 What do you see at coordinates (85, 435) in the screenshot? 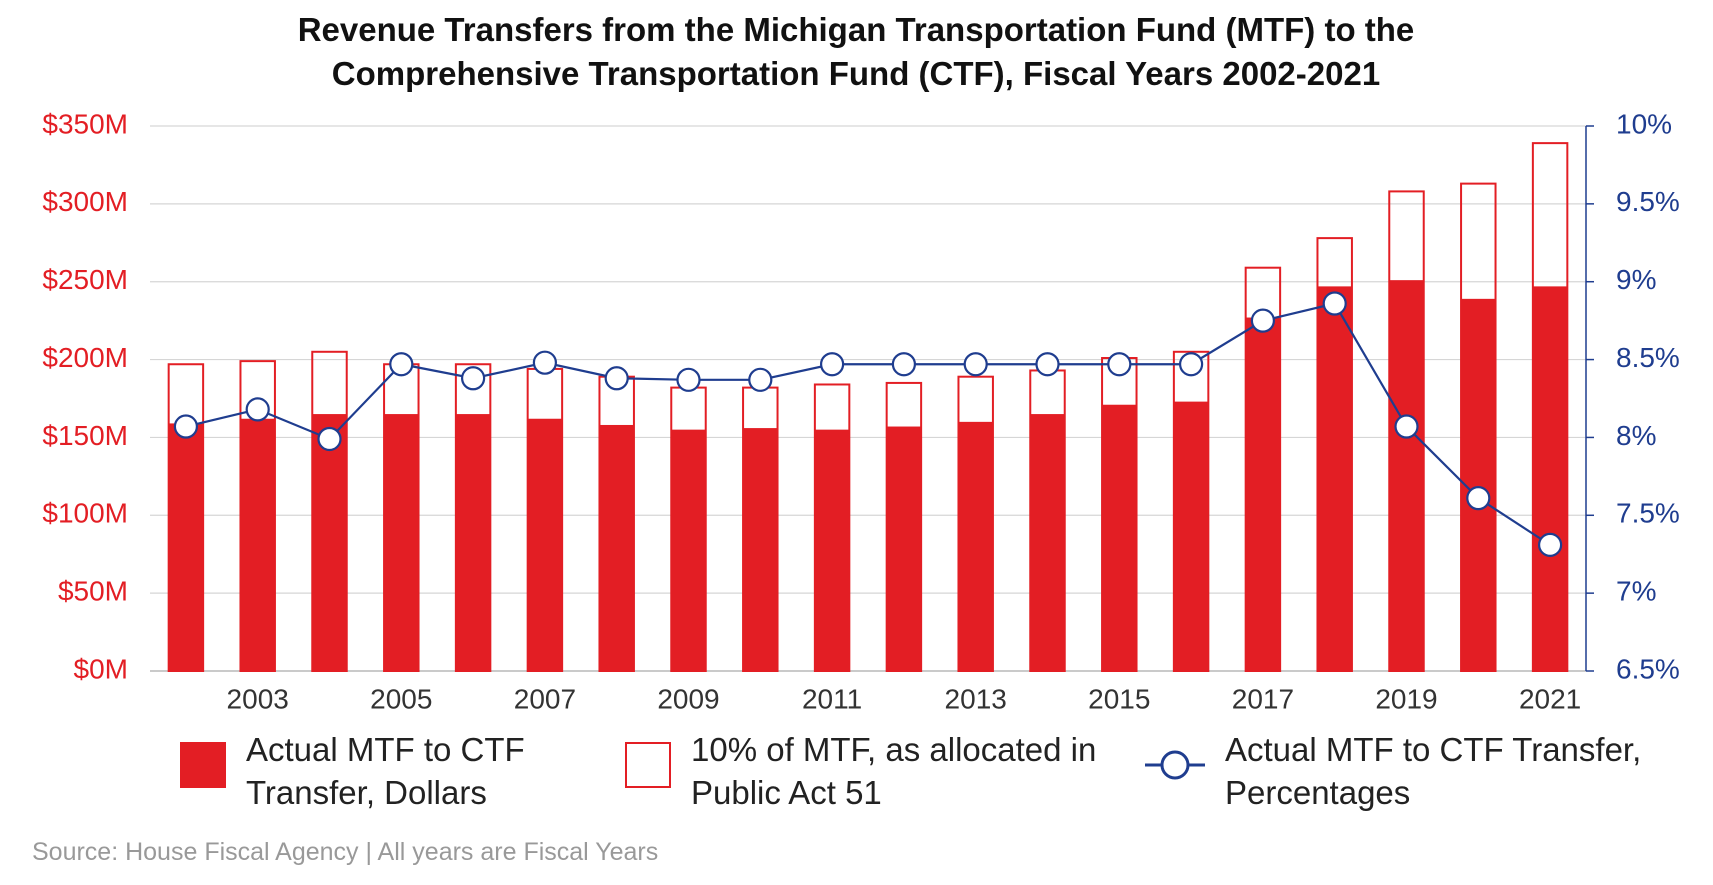
I see `y-tick-label: $150M` at bounding box center [85, 435].